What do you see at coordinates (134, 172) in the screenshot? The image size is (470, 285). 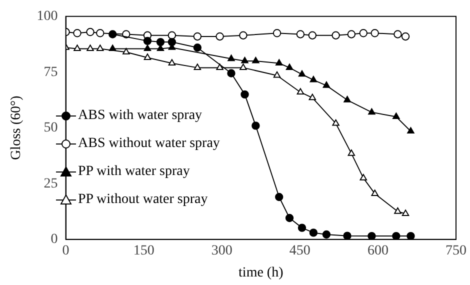 I see `legend-label: PP with water spray` at bounding box center [134, 172].